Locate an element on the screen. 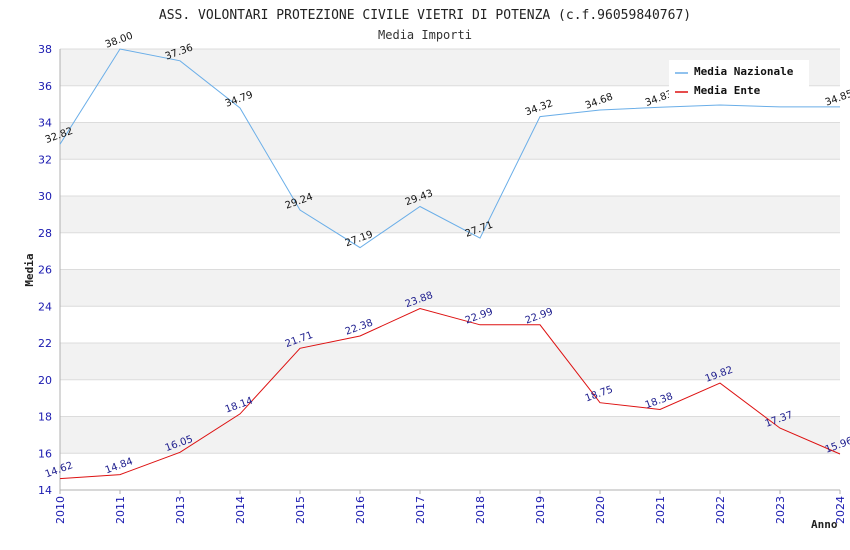  x-tick-label: 2019 is located at coordinates (540, 510).